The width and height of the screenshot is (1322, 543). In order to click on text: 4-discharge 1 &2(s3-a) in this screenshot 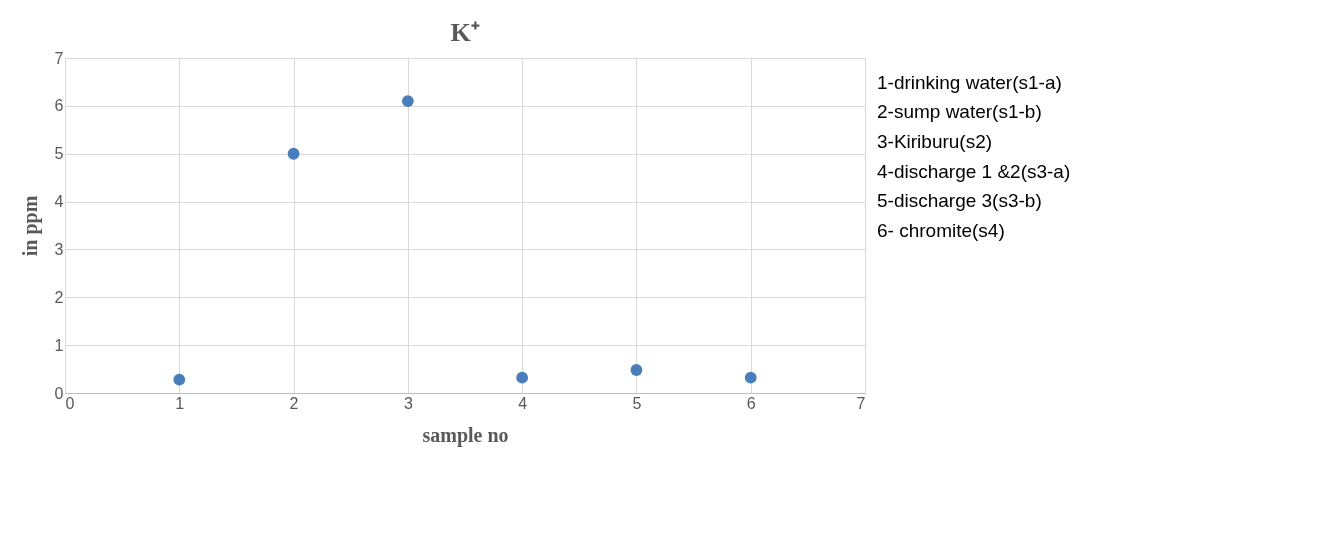, I will do `click(974, 171)`.